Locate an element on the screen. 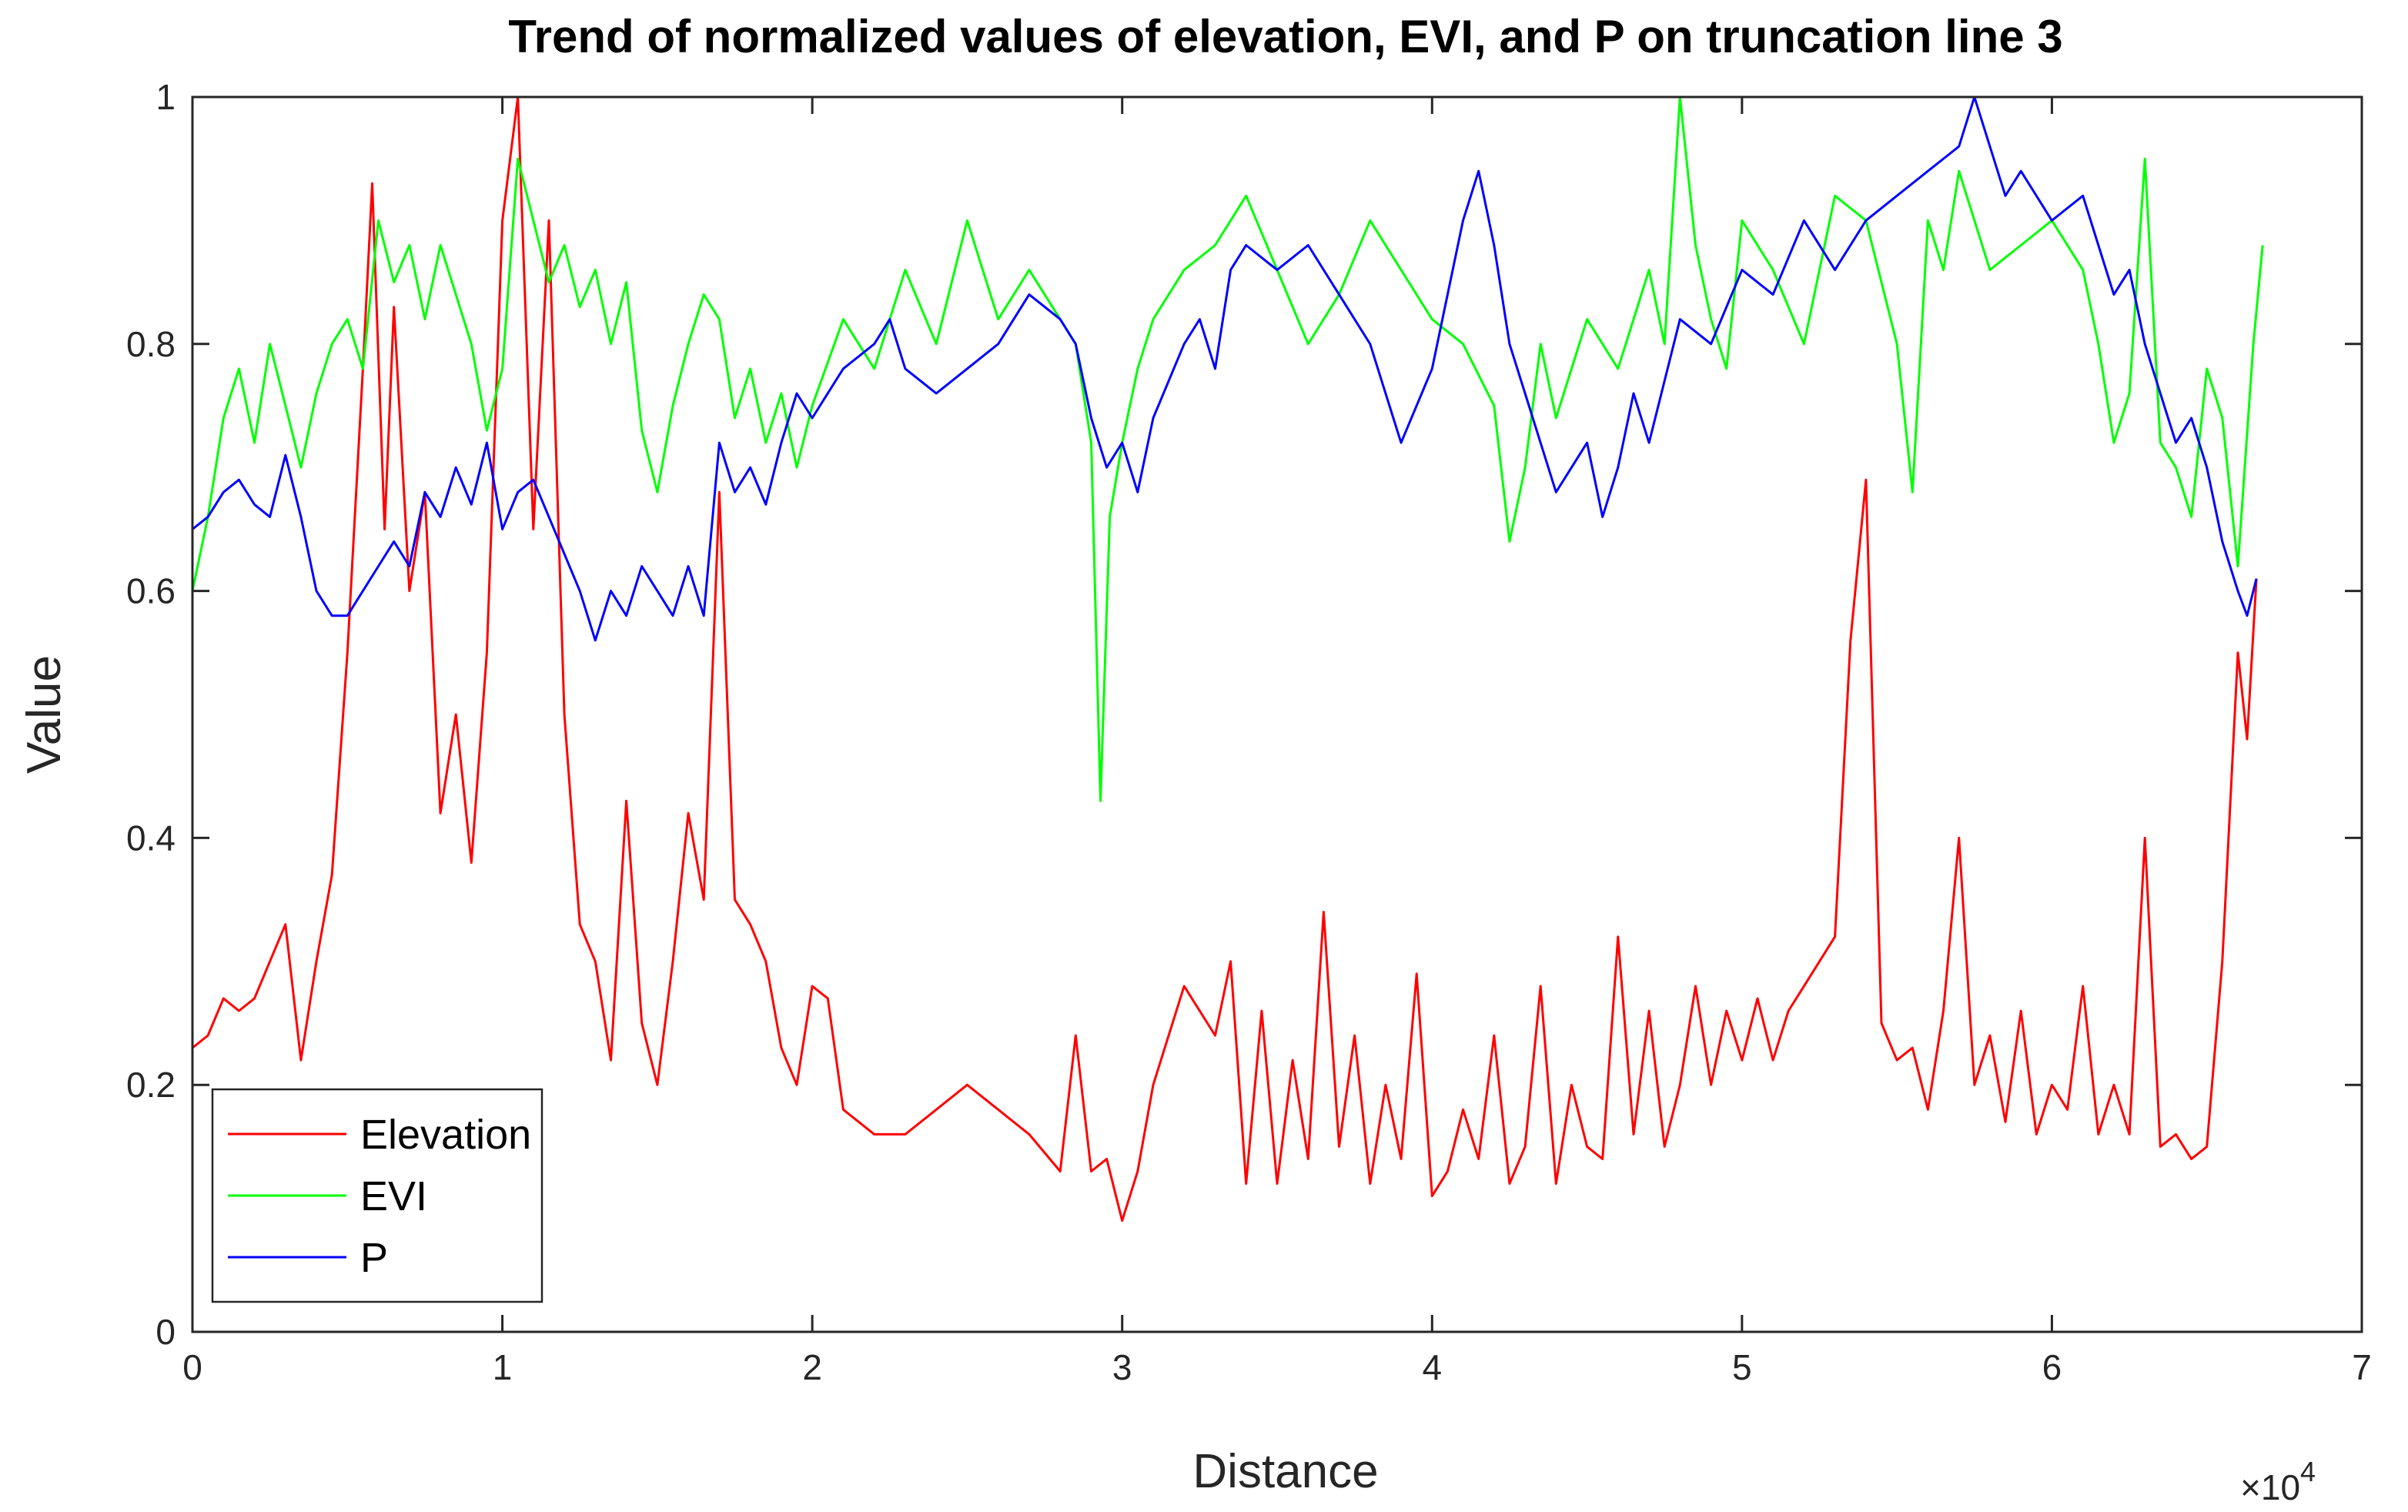 This screenshot has width=2408, height=1512. x-exponent-label: ×10⁴ is located at coordinates (2278, 1481).